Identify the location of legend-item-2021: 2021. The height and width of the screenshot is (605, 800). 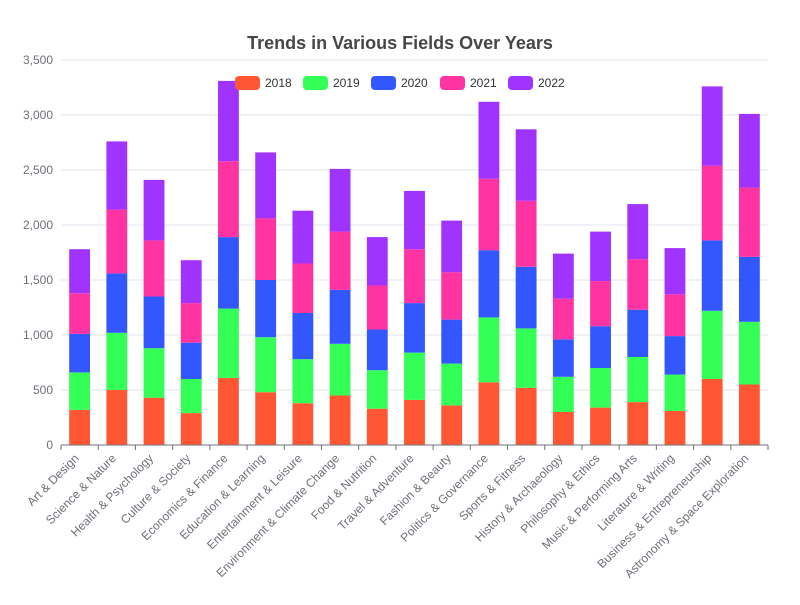
(468, 83).